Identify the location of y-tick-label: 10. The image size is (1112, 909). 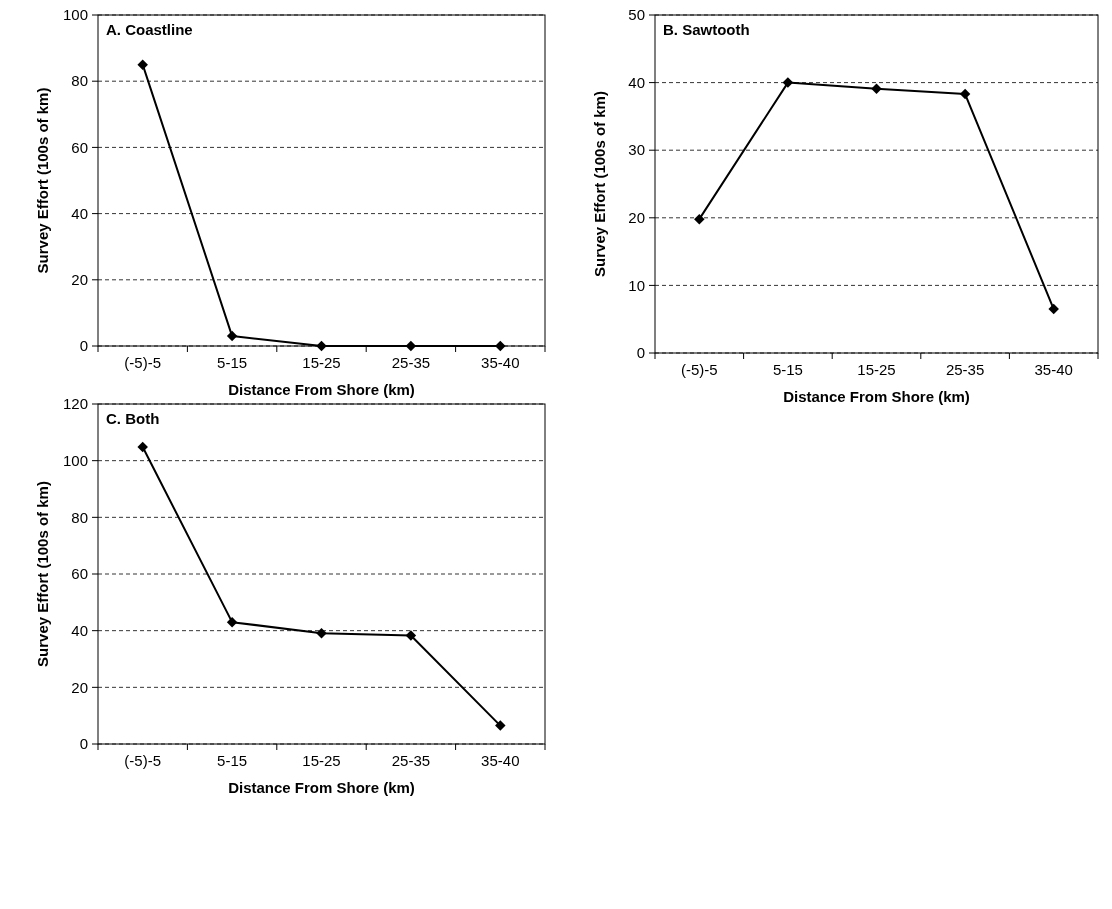
(636, 285).